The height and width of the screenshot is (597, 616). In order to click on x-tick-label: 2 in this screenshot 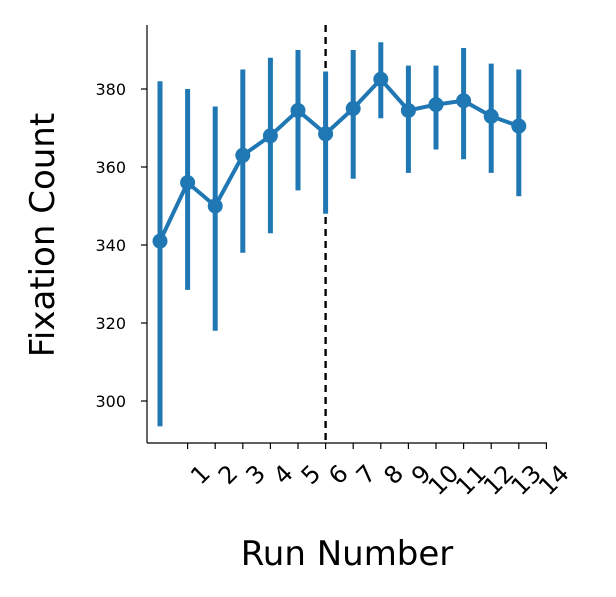, I will do `click(228, 474)`.